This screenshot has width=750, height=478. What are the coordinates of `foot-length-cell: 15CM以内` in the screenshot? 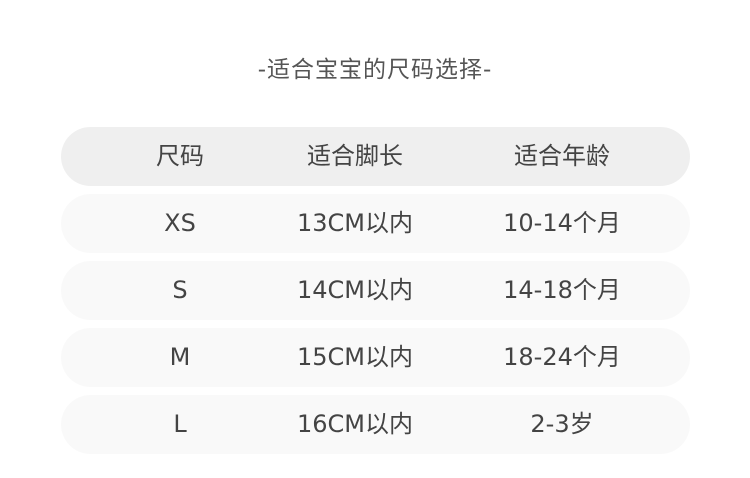 It's located at (354, 357).